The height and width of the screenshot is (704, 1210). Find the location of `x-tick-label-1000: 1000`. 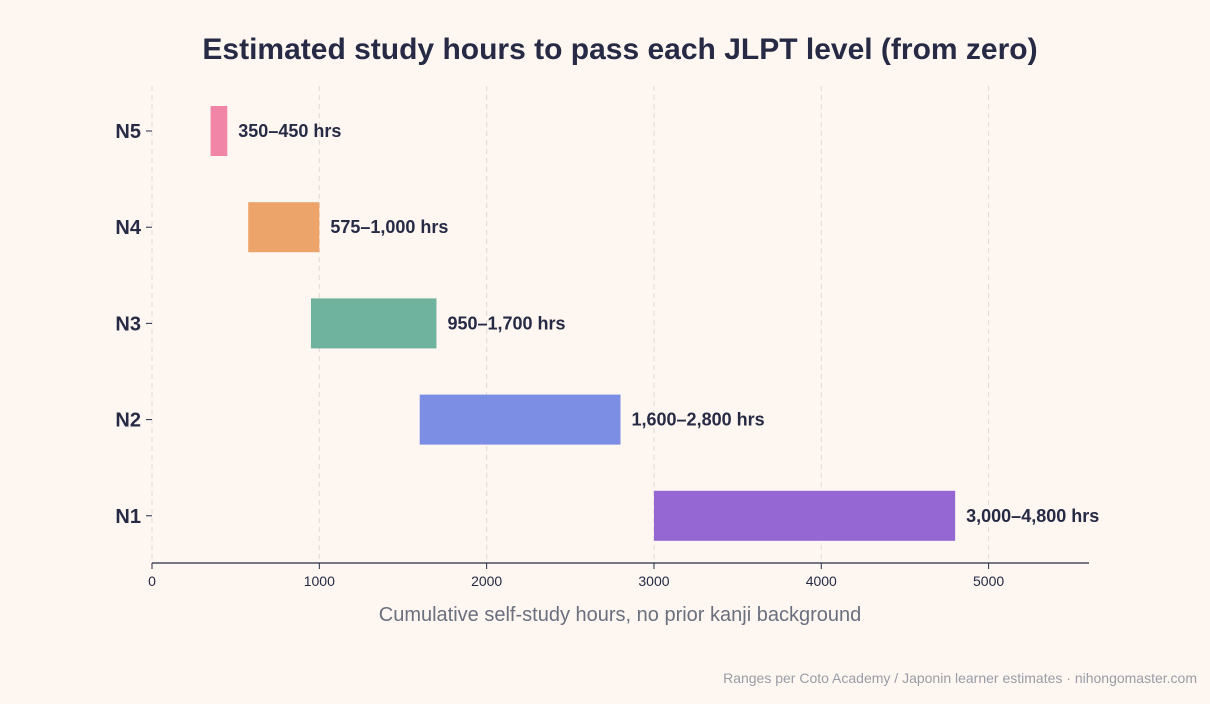

x-tick-label-1000: 1000 is located at coordinates (319, 581).